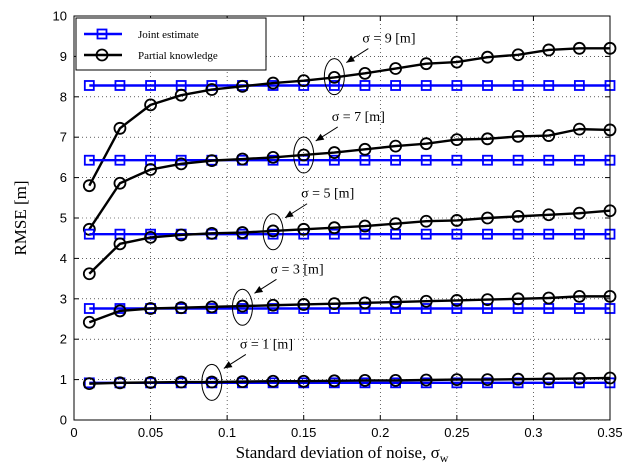 The height and width of the screenshot is (465, 629). Describe the element at coordinates (609, 432) in the screenshot. I see `x-tick-label: 0.35` at that location.